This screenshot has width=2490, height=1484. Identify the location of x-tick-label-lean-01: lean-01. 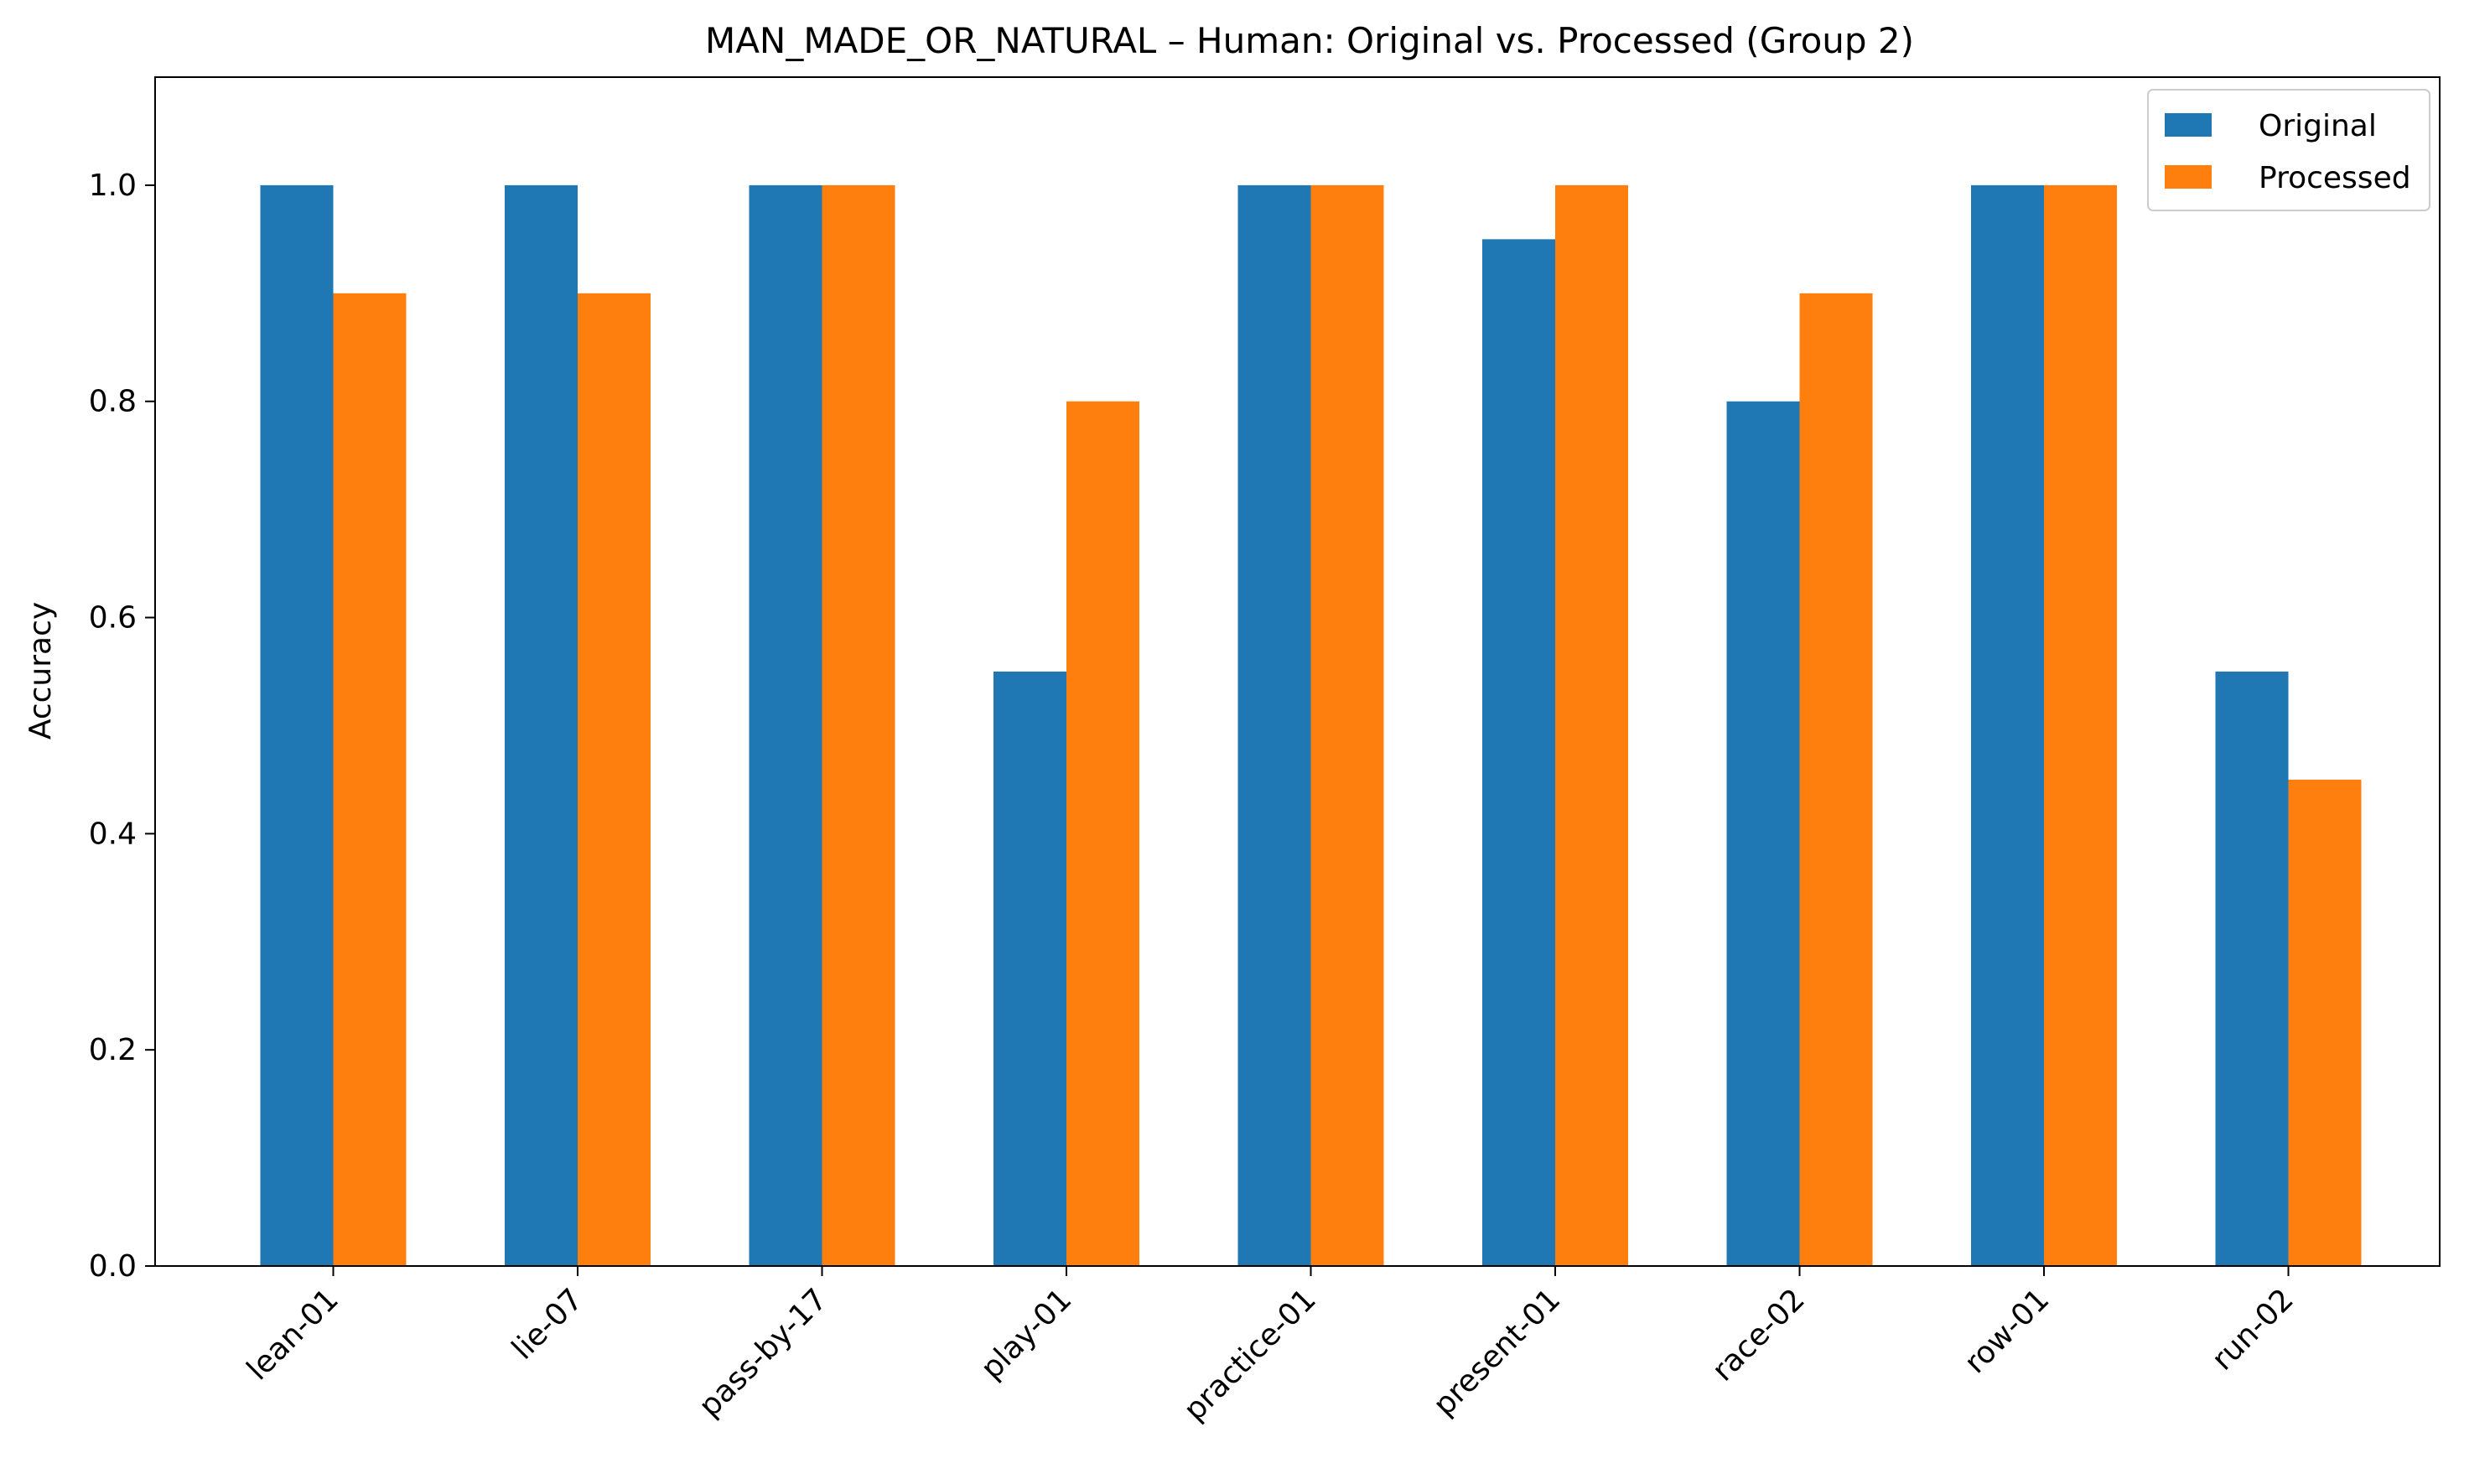
(293, 1334).